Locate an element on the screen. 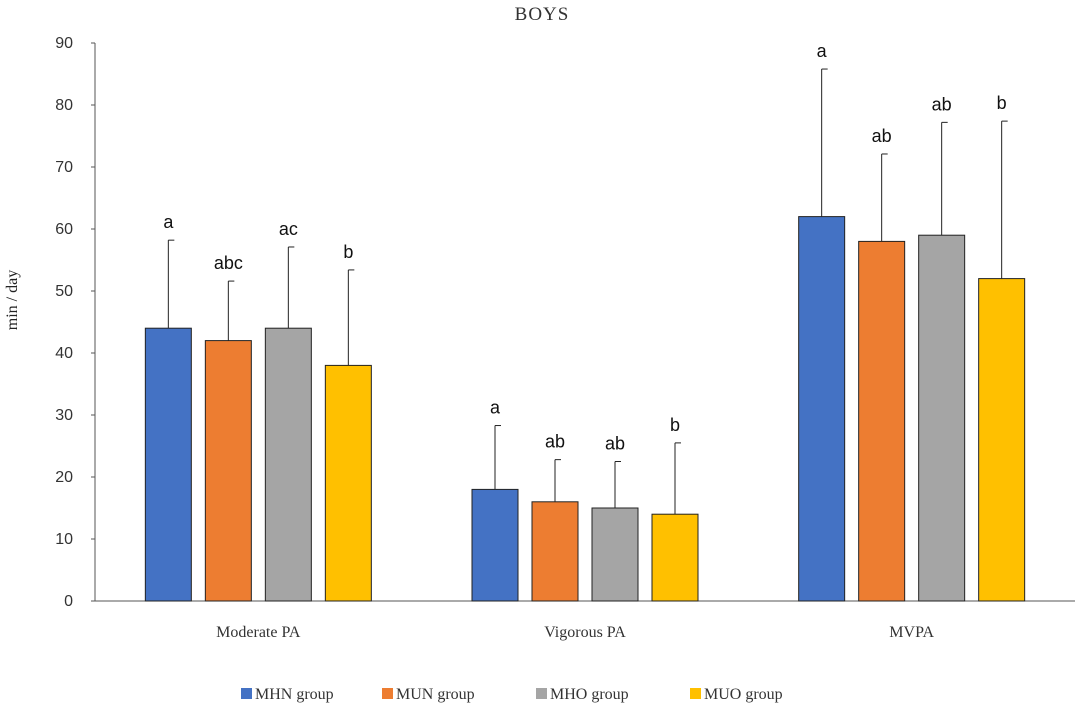 Image resolution: width=1084 pixels, height=715 pixels. legend-item: MHN group is located at coordinates (287, 694).